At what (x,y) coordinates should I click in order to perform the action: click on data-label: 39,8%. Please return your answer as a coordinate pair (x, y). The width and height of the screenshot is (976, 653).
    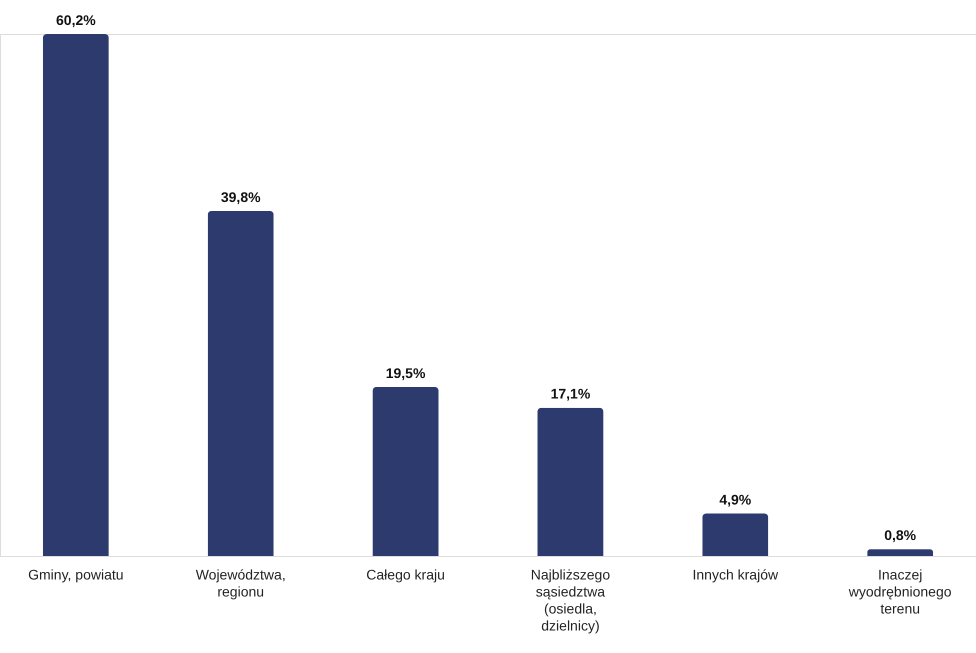
    Looking at the image, I should click on (241, 196).